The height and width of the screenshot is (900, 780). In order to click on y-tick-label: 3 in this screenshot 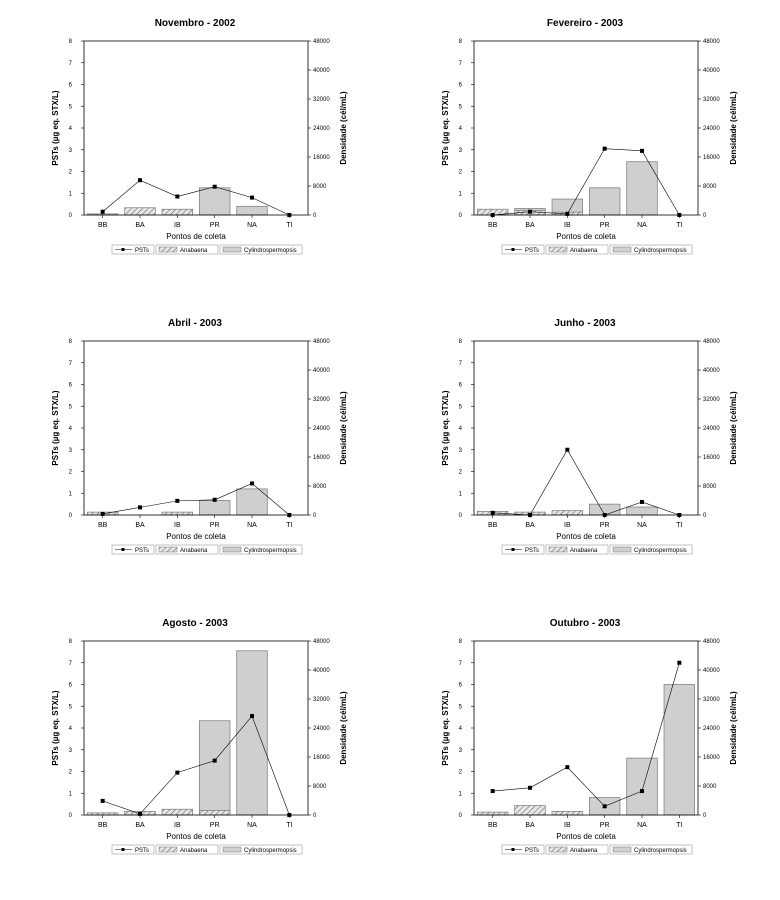, I will do `click(71, 751)`.